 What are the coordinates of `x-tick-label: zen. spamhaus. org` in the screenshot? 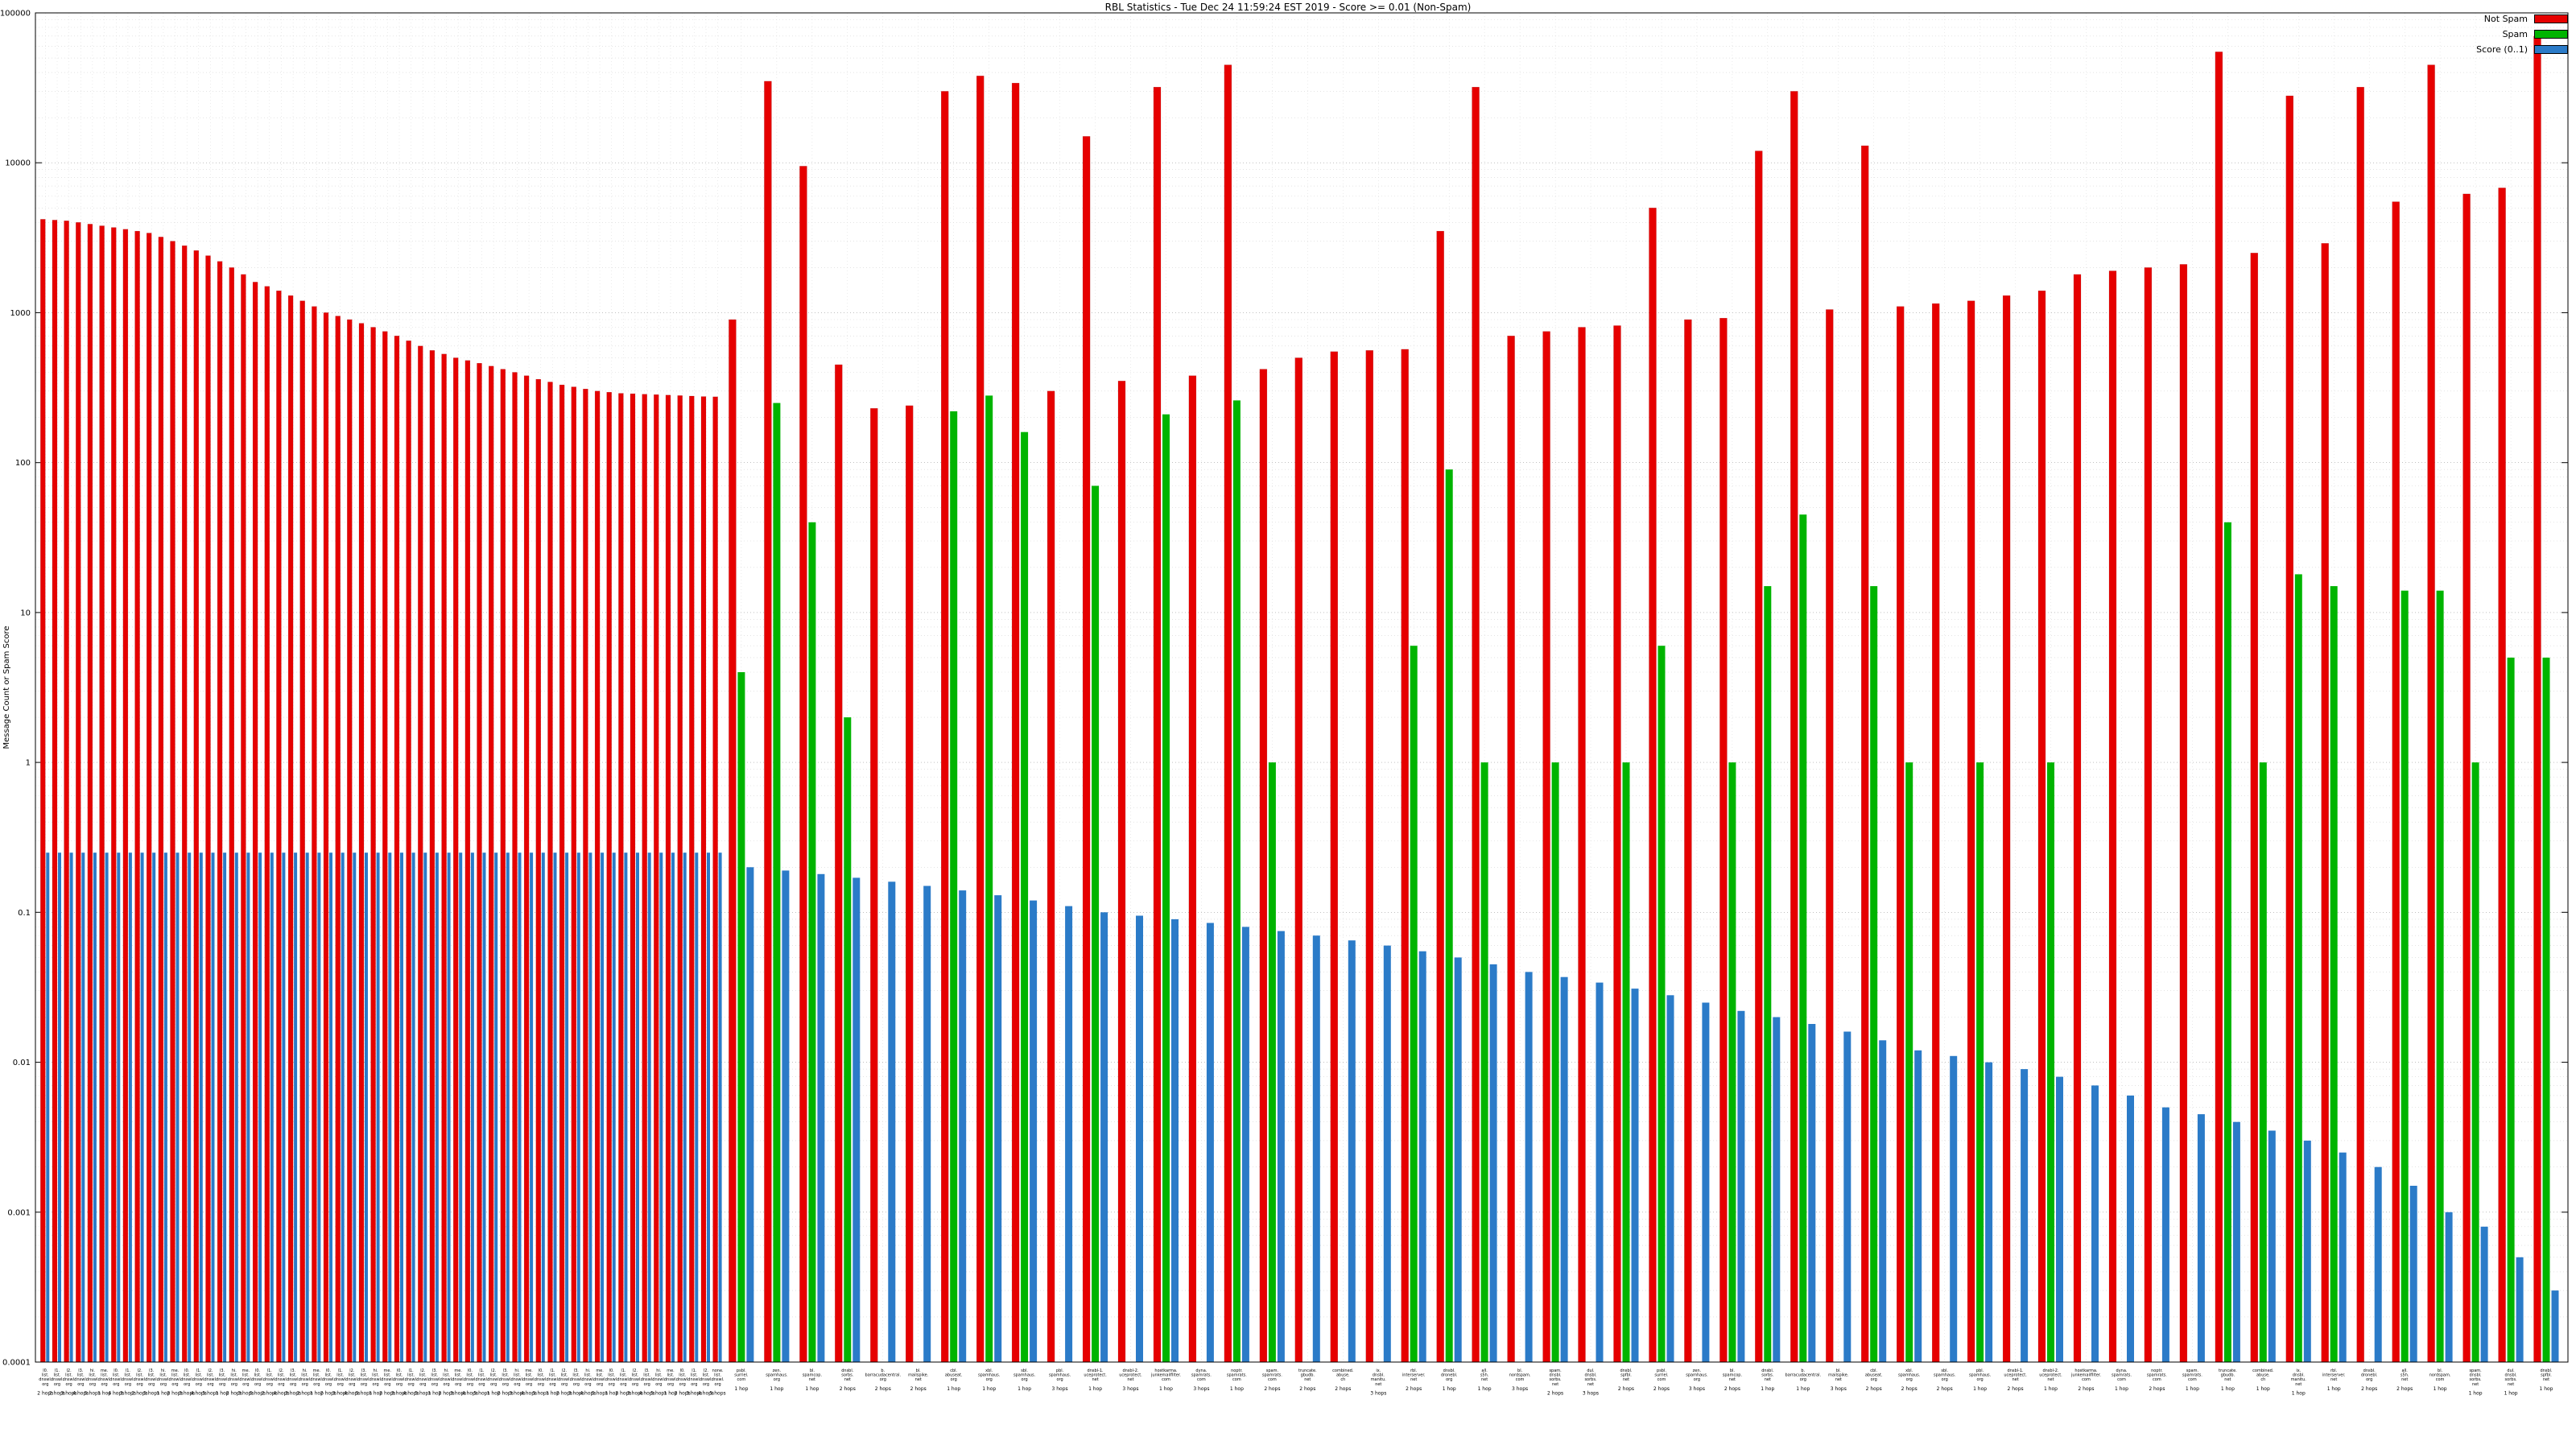 It's located at (1697, 1375).